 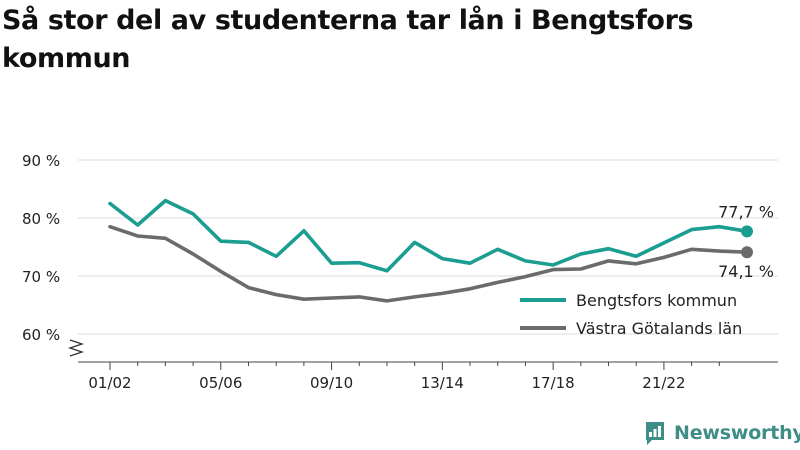 What do you see at coordinates (41, 277) in the screenshot?
I see `y-tick-label: 70 %` at bounding box center [41, 277].